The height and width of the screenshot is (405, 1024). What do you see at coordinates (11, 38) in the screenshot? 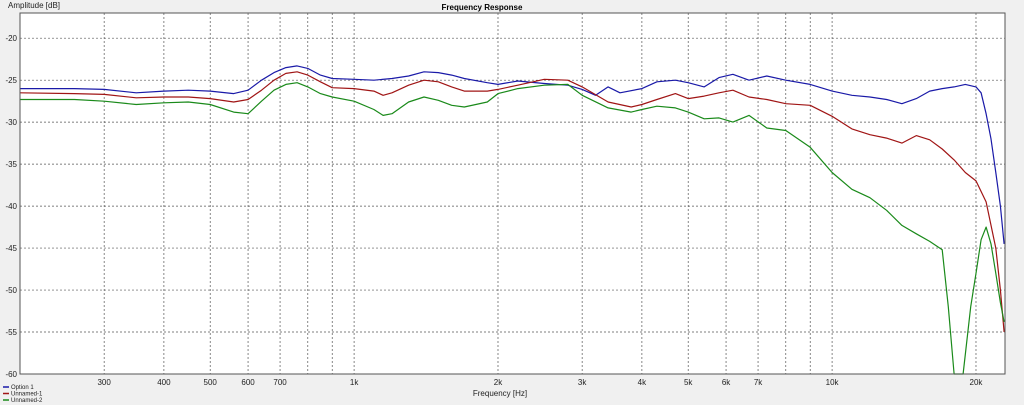
I see `y-tick-label: -20` at bounding box center [11, 38].